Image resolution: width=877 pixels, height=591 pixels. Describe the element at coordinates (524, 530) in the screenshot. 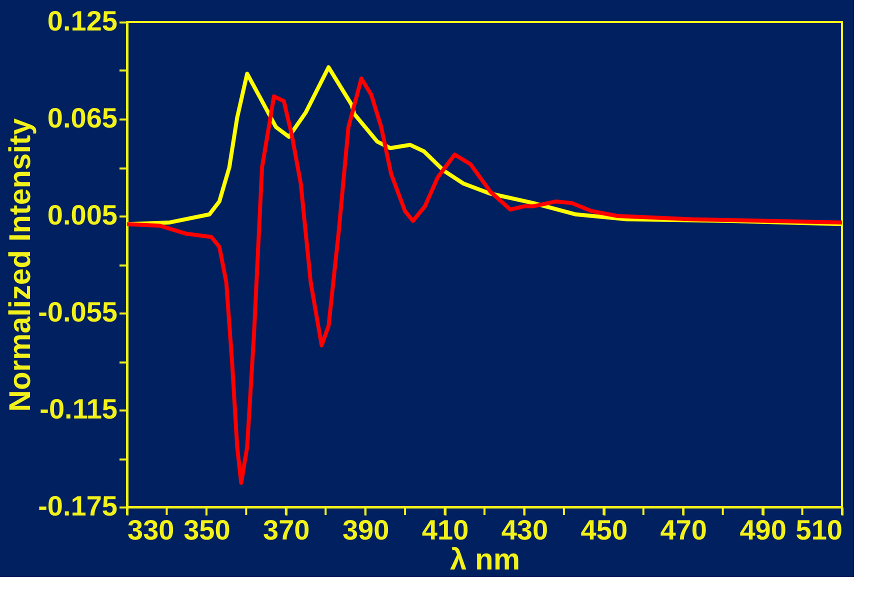

I see `x-tick-label: 430` at that location.